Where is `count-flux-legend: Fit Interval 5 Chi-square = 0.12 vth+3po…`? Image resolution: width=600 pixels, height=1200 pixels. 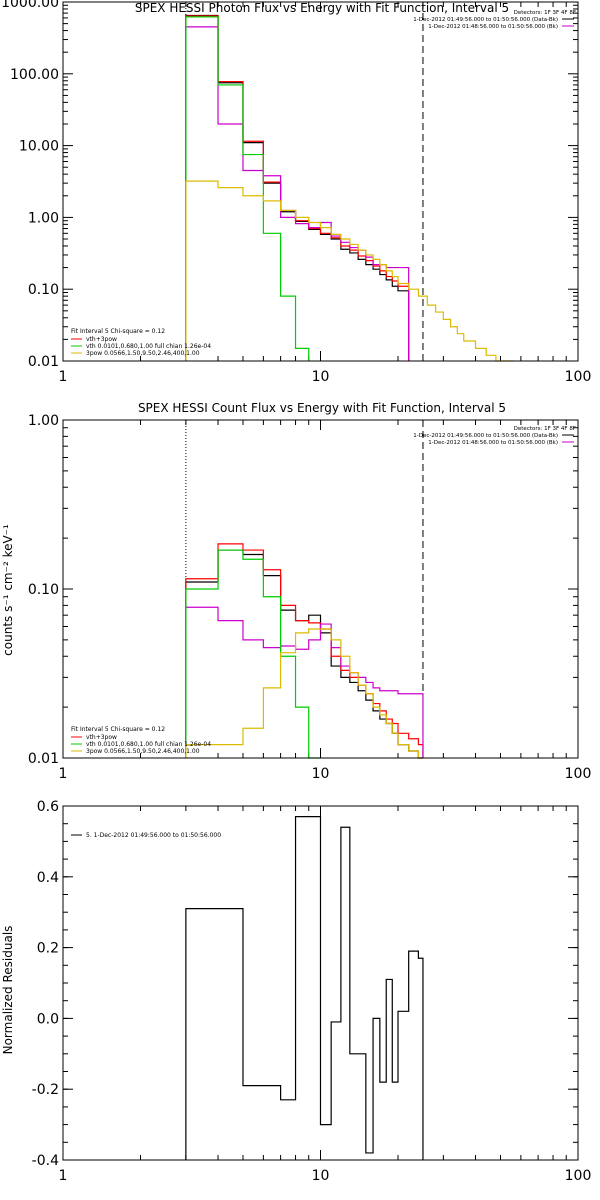
count-flux-legend: Fit Interval 5 Chi-square = 0.12 vth+3po… is located at coordinates (141, 740).